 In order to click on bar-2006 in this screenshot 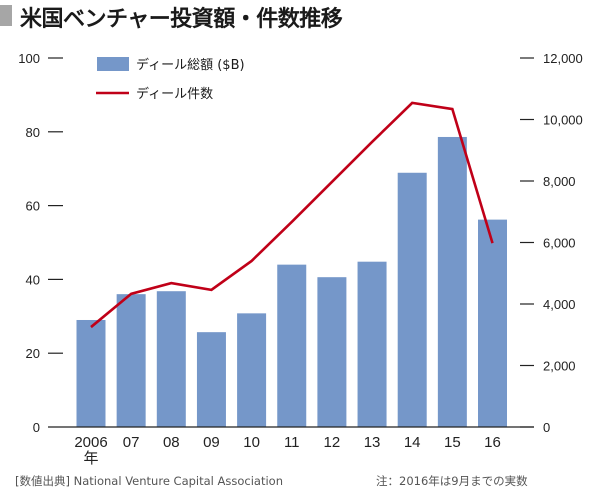, I will do `click(91, 373)`.